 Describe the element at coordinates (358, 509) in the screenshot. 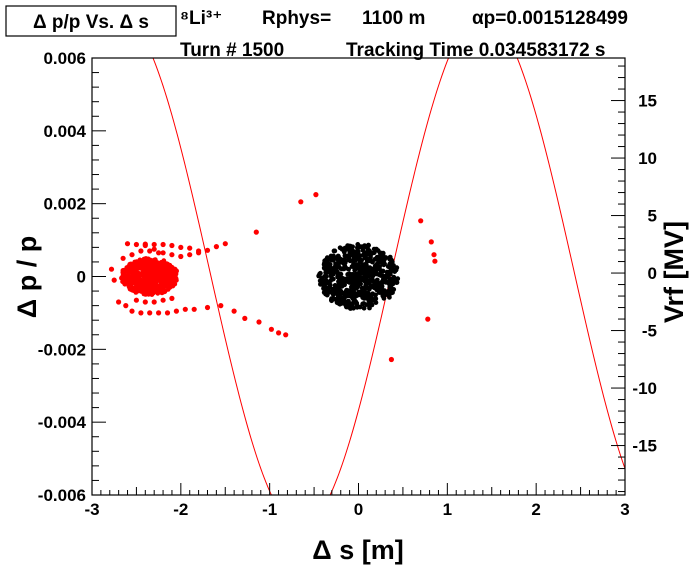

I see `x-tick-label: 0` at that location.